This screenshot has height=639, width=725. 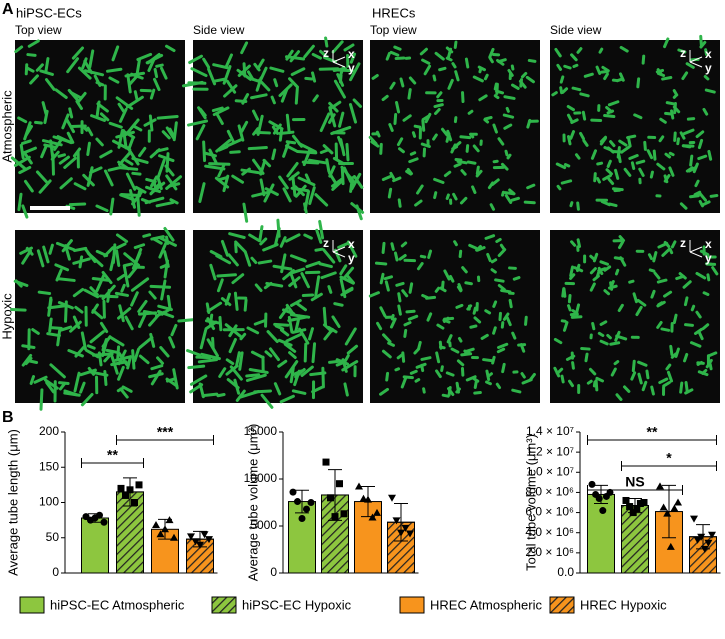 I want to click on y-tick-label: 50, so click(x=53, y=537).